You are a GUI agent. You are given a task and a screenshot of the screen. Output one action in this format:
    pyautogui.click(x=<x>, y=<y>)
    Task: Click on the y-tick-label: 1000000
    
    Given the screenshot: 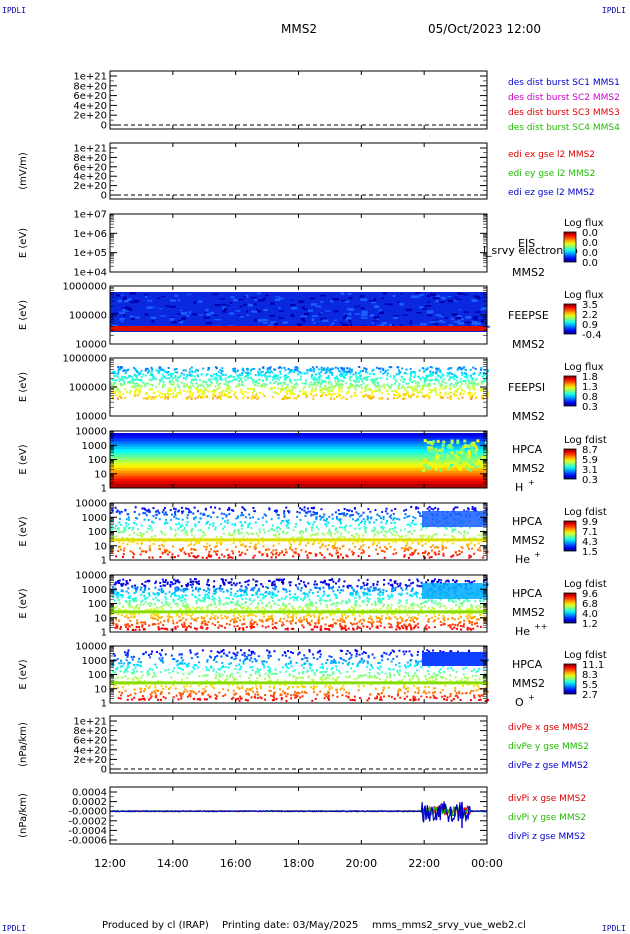 What is the action you would take?
    pyautogui.click(x=84, y=359)
    